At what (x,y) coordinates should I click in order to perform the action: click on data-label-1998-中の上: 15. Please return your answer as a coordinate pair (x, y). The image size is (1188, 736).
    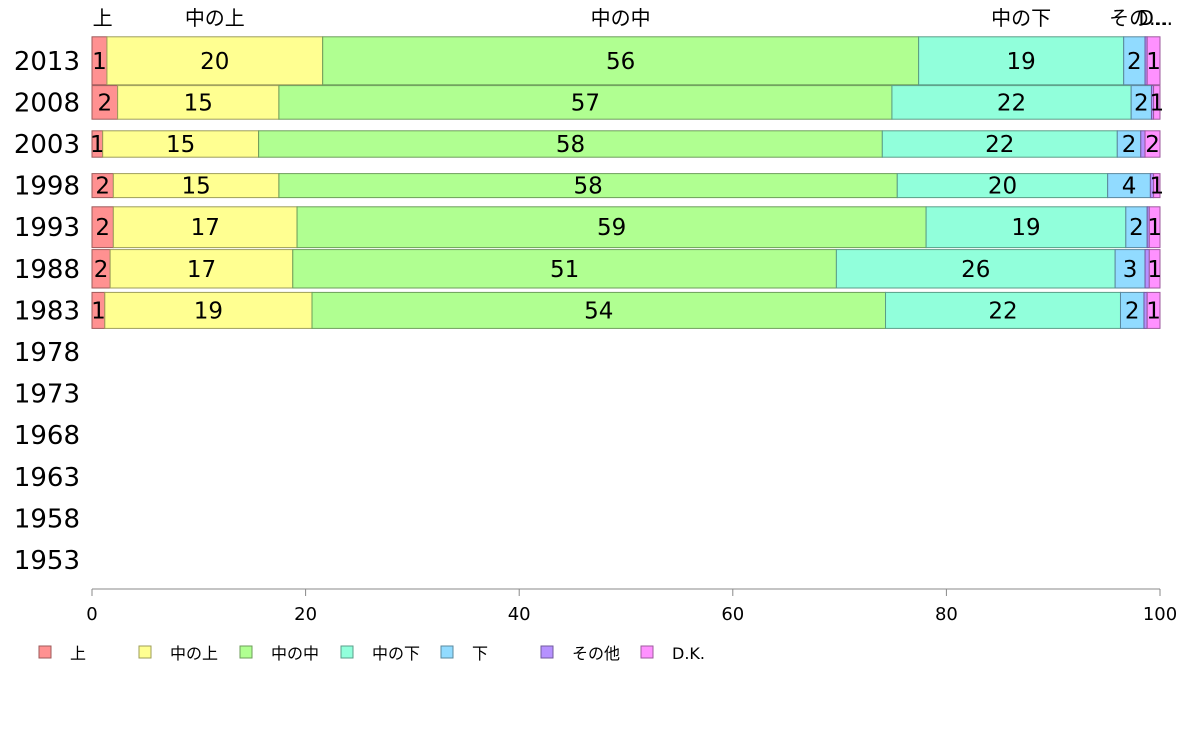
    Looking at the image, I should click on (195, 187).